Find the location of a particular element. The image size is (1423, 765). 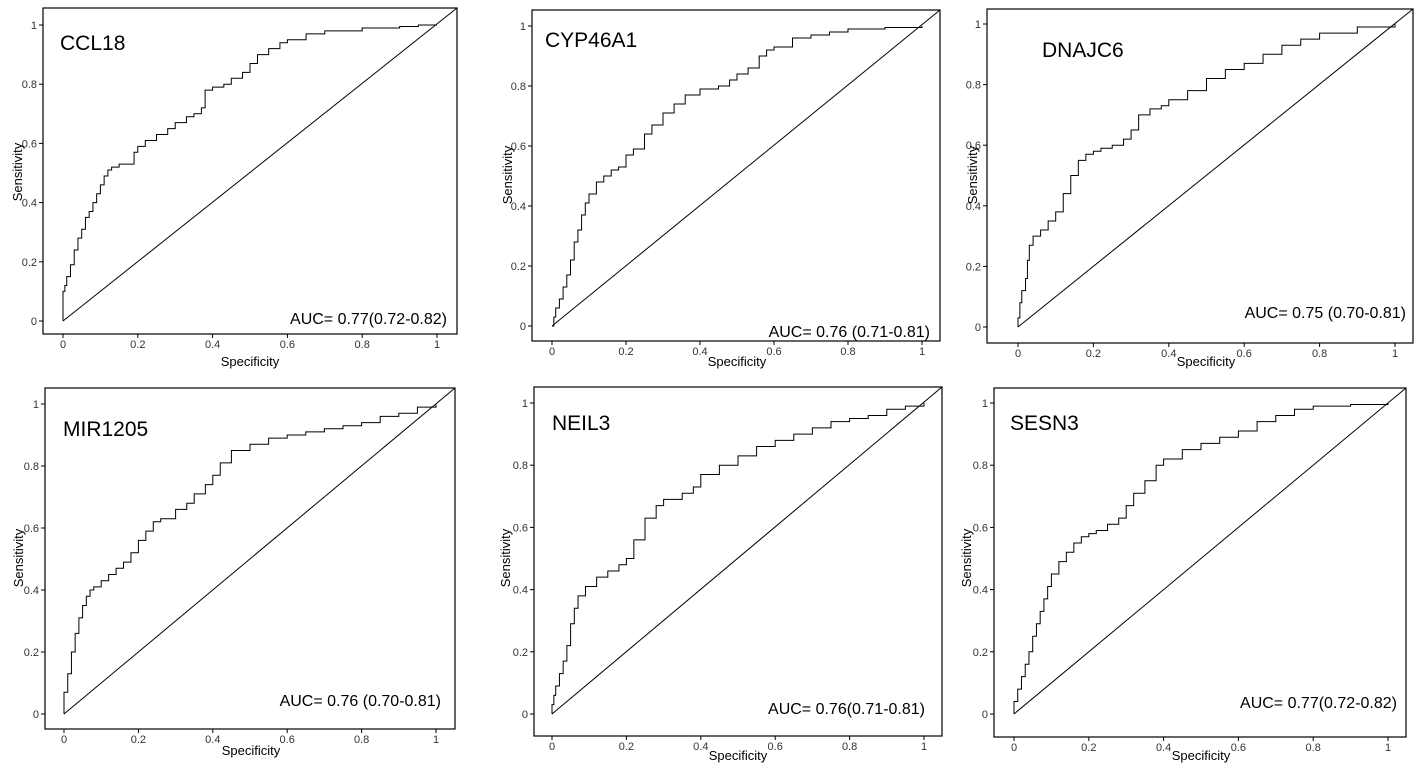

panel-title: NEIL3 is located at coordinates (581, 423).